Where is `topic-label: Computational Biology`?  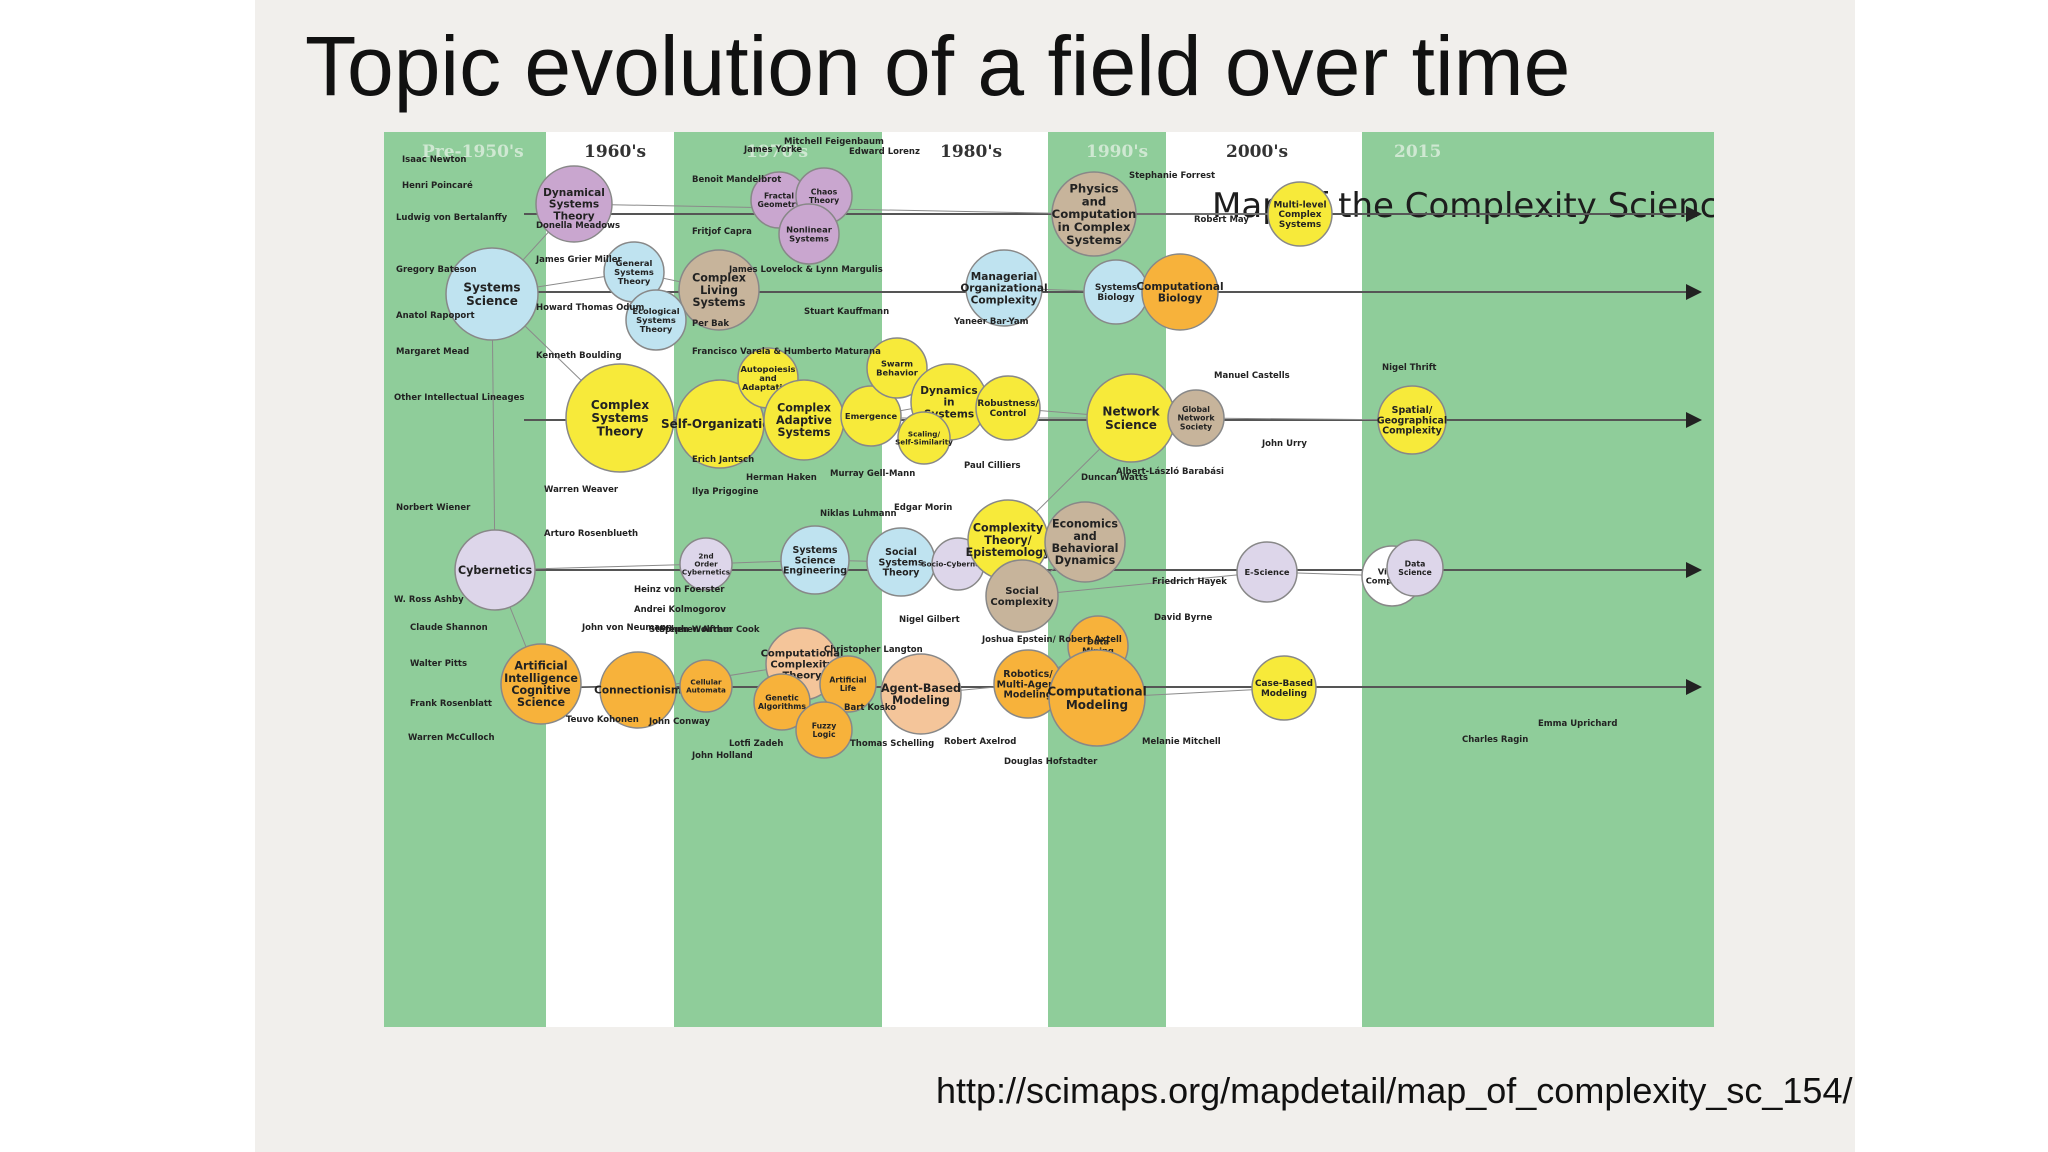 topic-label: Computational Biology is located at coordinates (1179, 293).